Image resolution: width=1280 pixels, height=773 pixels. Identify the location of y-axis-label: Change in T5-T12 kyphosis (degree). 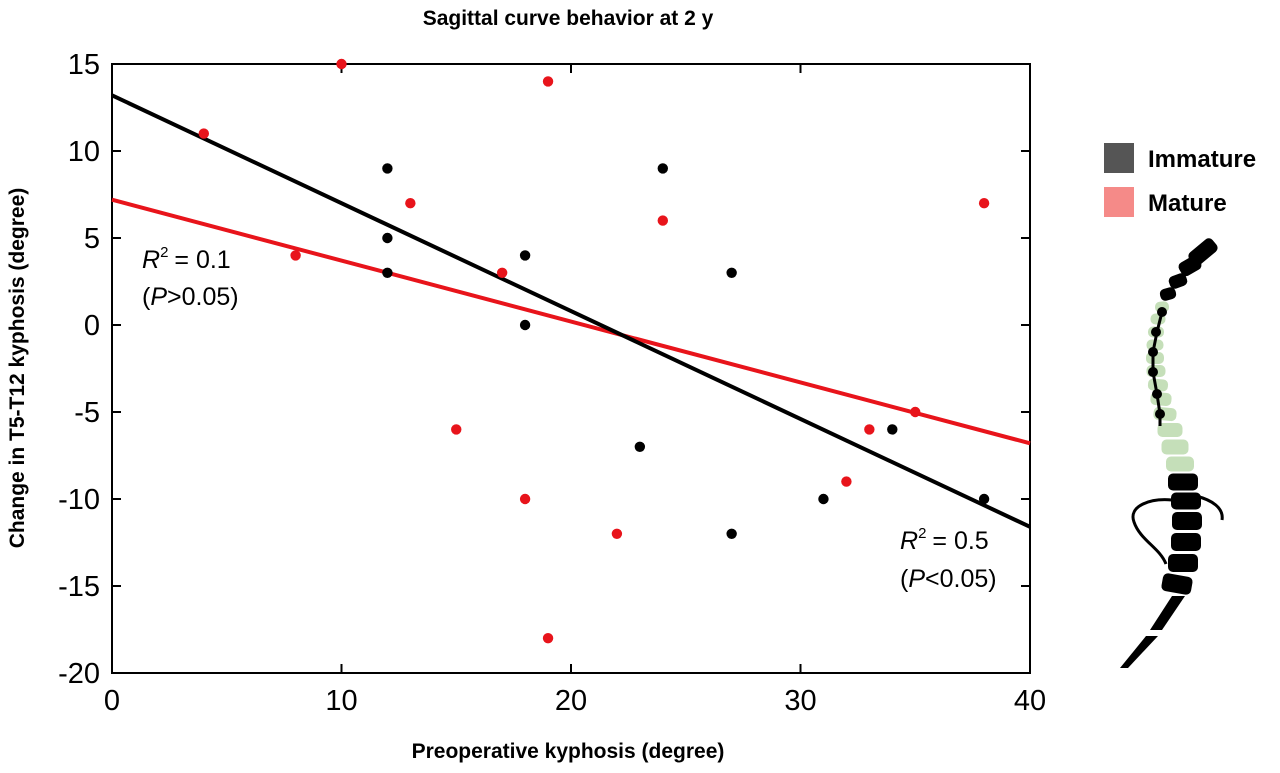
(17, 368).